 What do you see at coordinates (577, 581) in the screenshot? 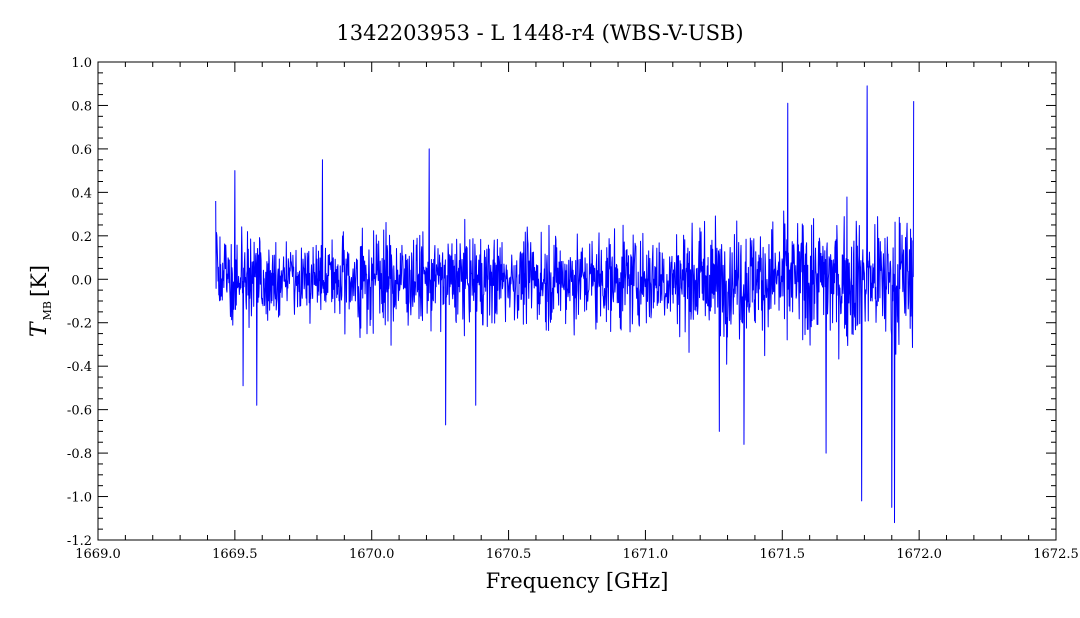
I see `x-axis-label: Frequency [GHz]` at bounding box center [577, 581].